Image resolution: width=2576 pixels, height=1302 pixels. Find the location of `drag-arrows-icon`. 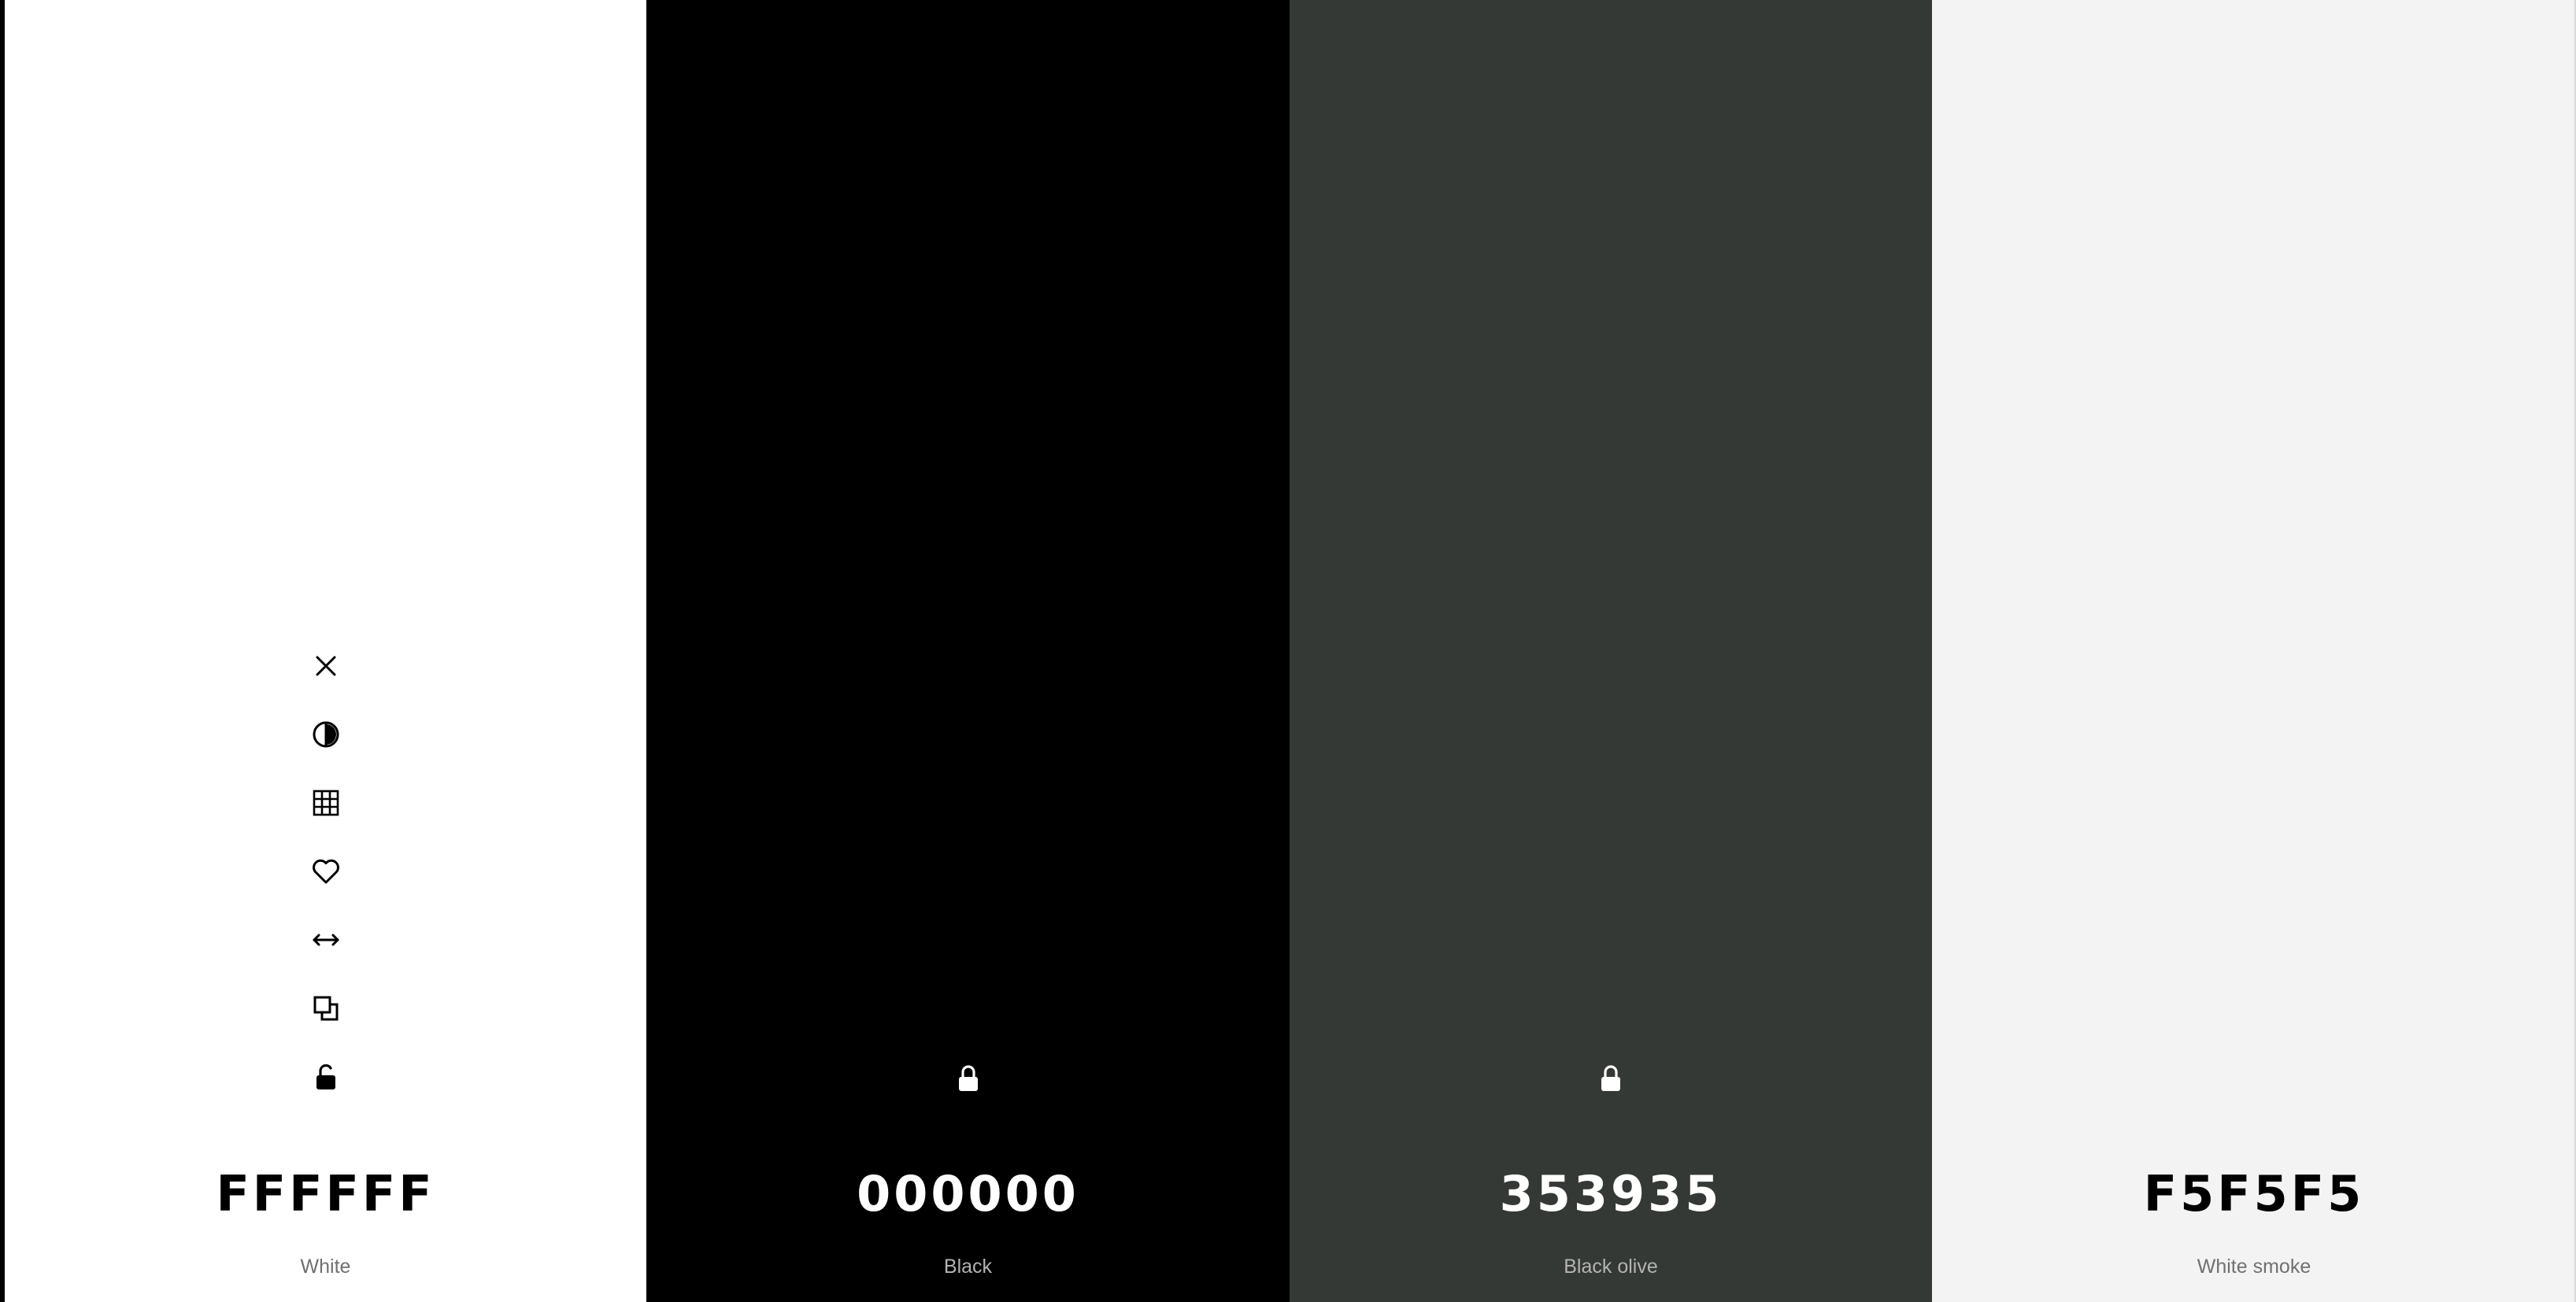

drag-arrows-icon is located at coordinates (326, 940).